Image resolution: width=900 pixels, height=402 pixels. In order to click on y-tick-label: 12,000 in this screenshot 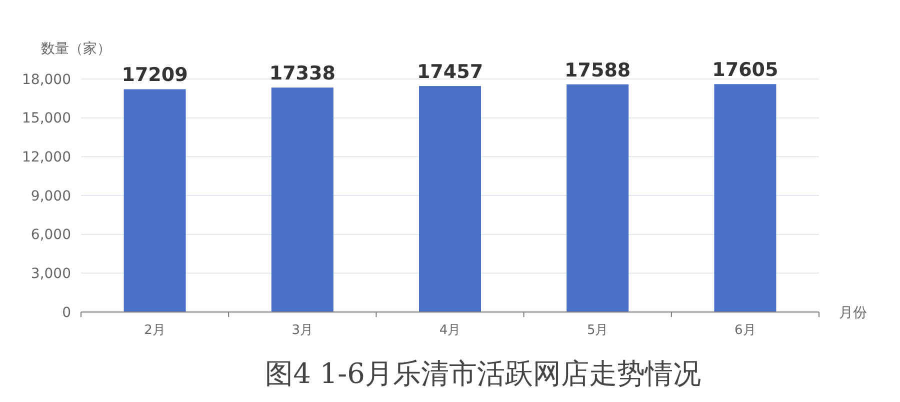, I will do `click(46, 158)`.